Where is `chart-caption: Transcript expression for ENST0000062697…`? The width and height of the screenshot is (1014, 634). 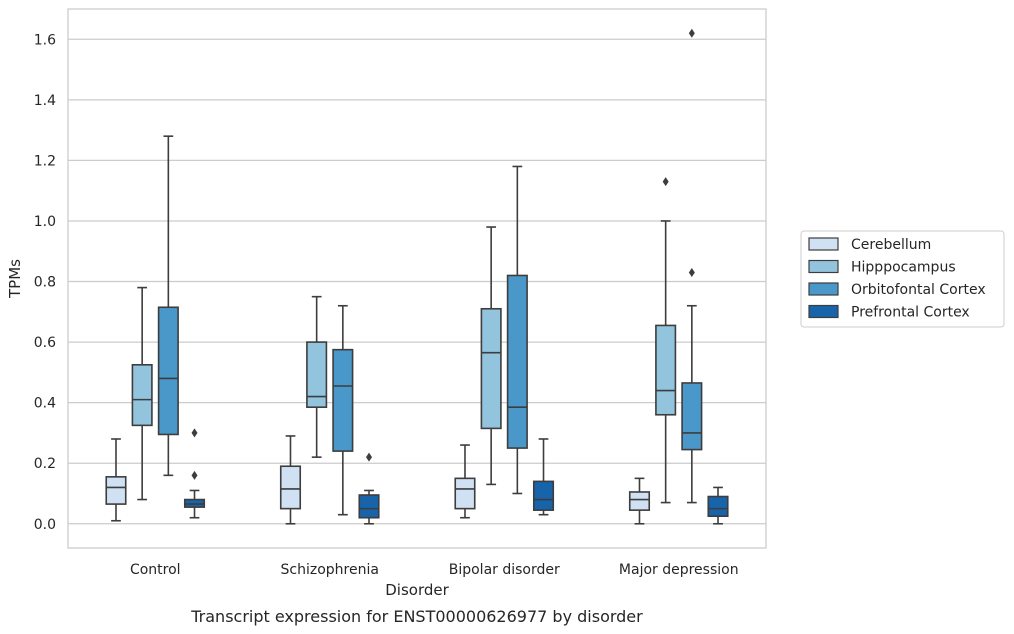 chart-caption: Transcript expression for ENST0000062697… is located at coordinates (416, 616).